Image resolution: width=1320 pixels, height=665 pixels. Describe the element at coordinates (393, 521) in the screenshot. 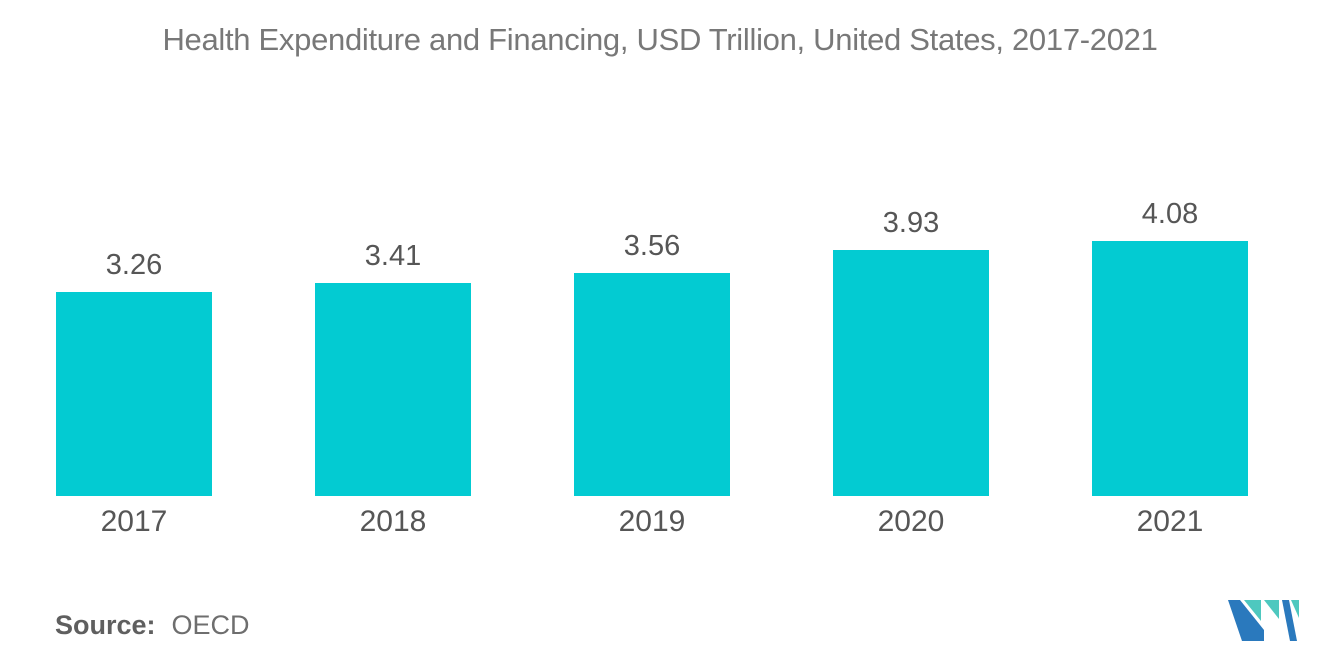

I see `x-axis-label: 2018` at that location.